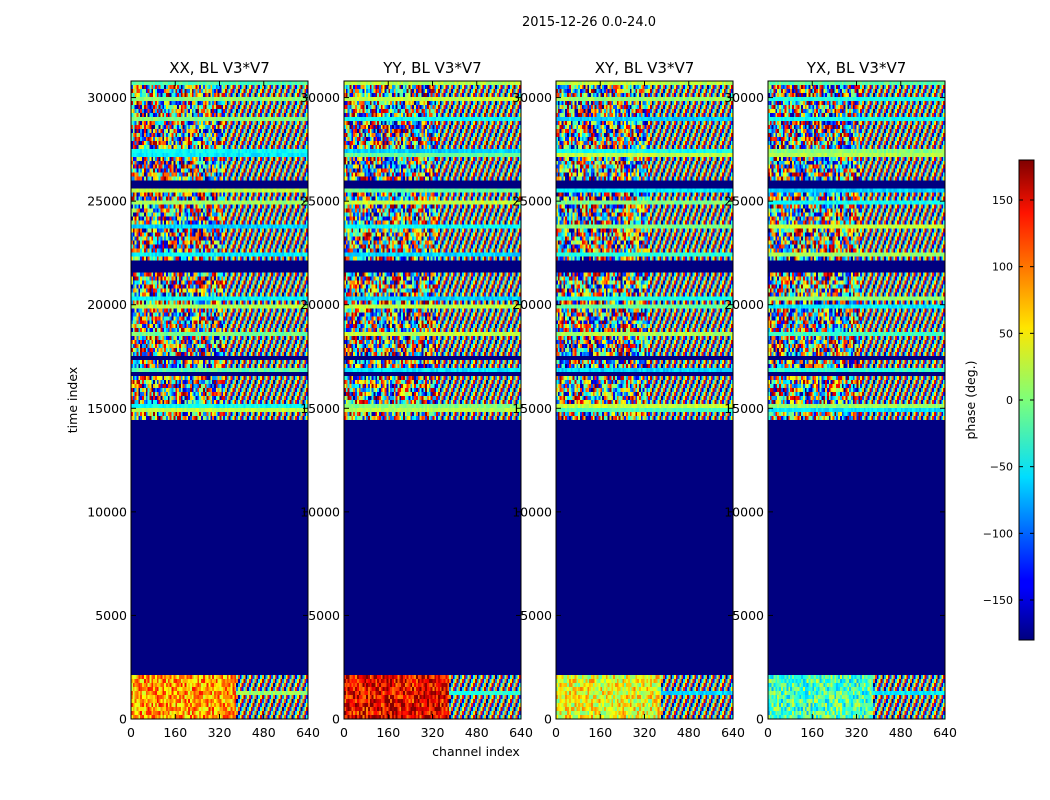  I want to click on colorbar-tick-label: 50, so click(1006, 333).